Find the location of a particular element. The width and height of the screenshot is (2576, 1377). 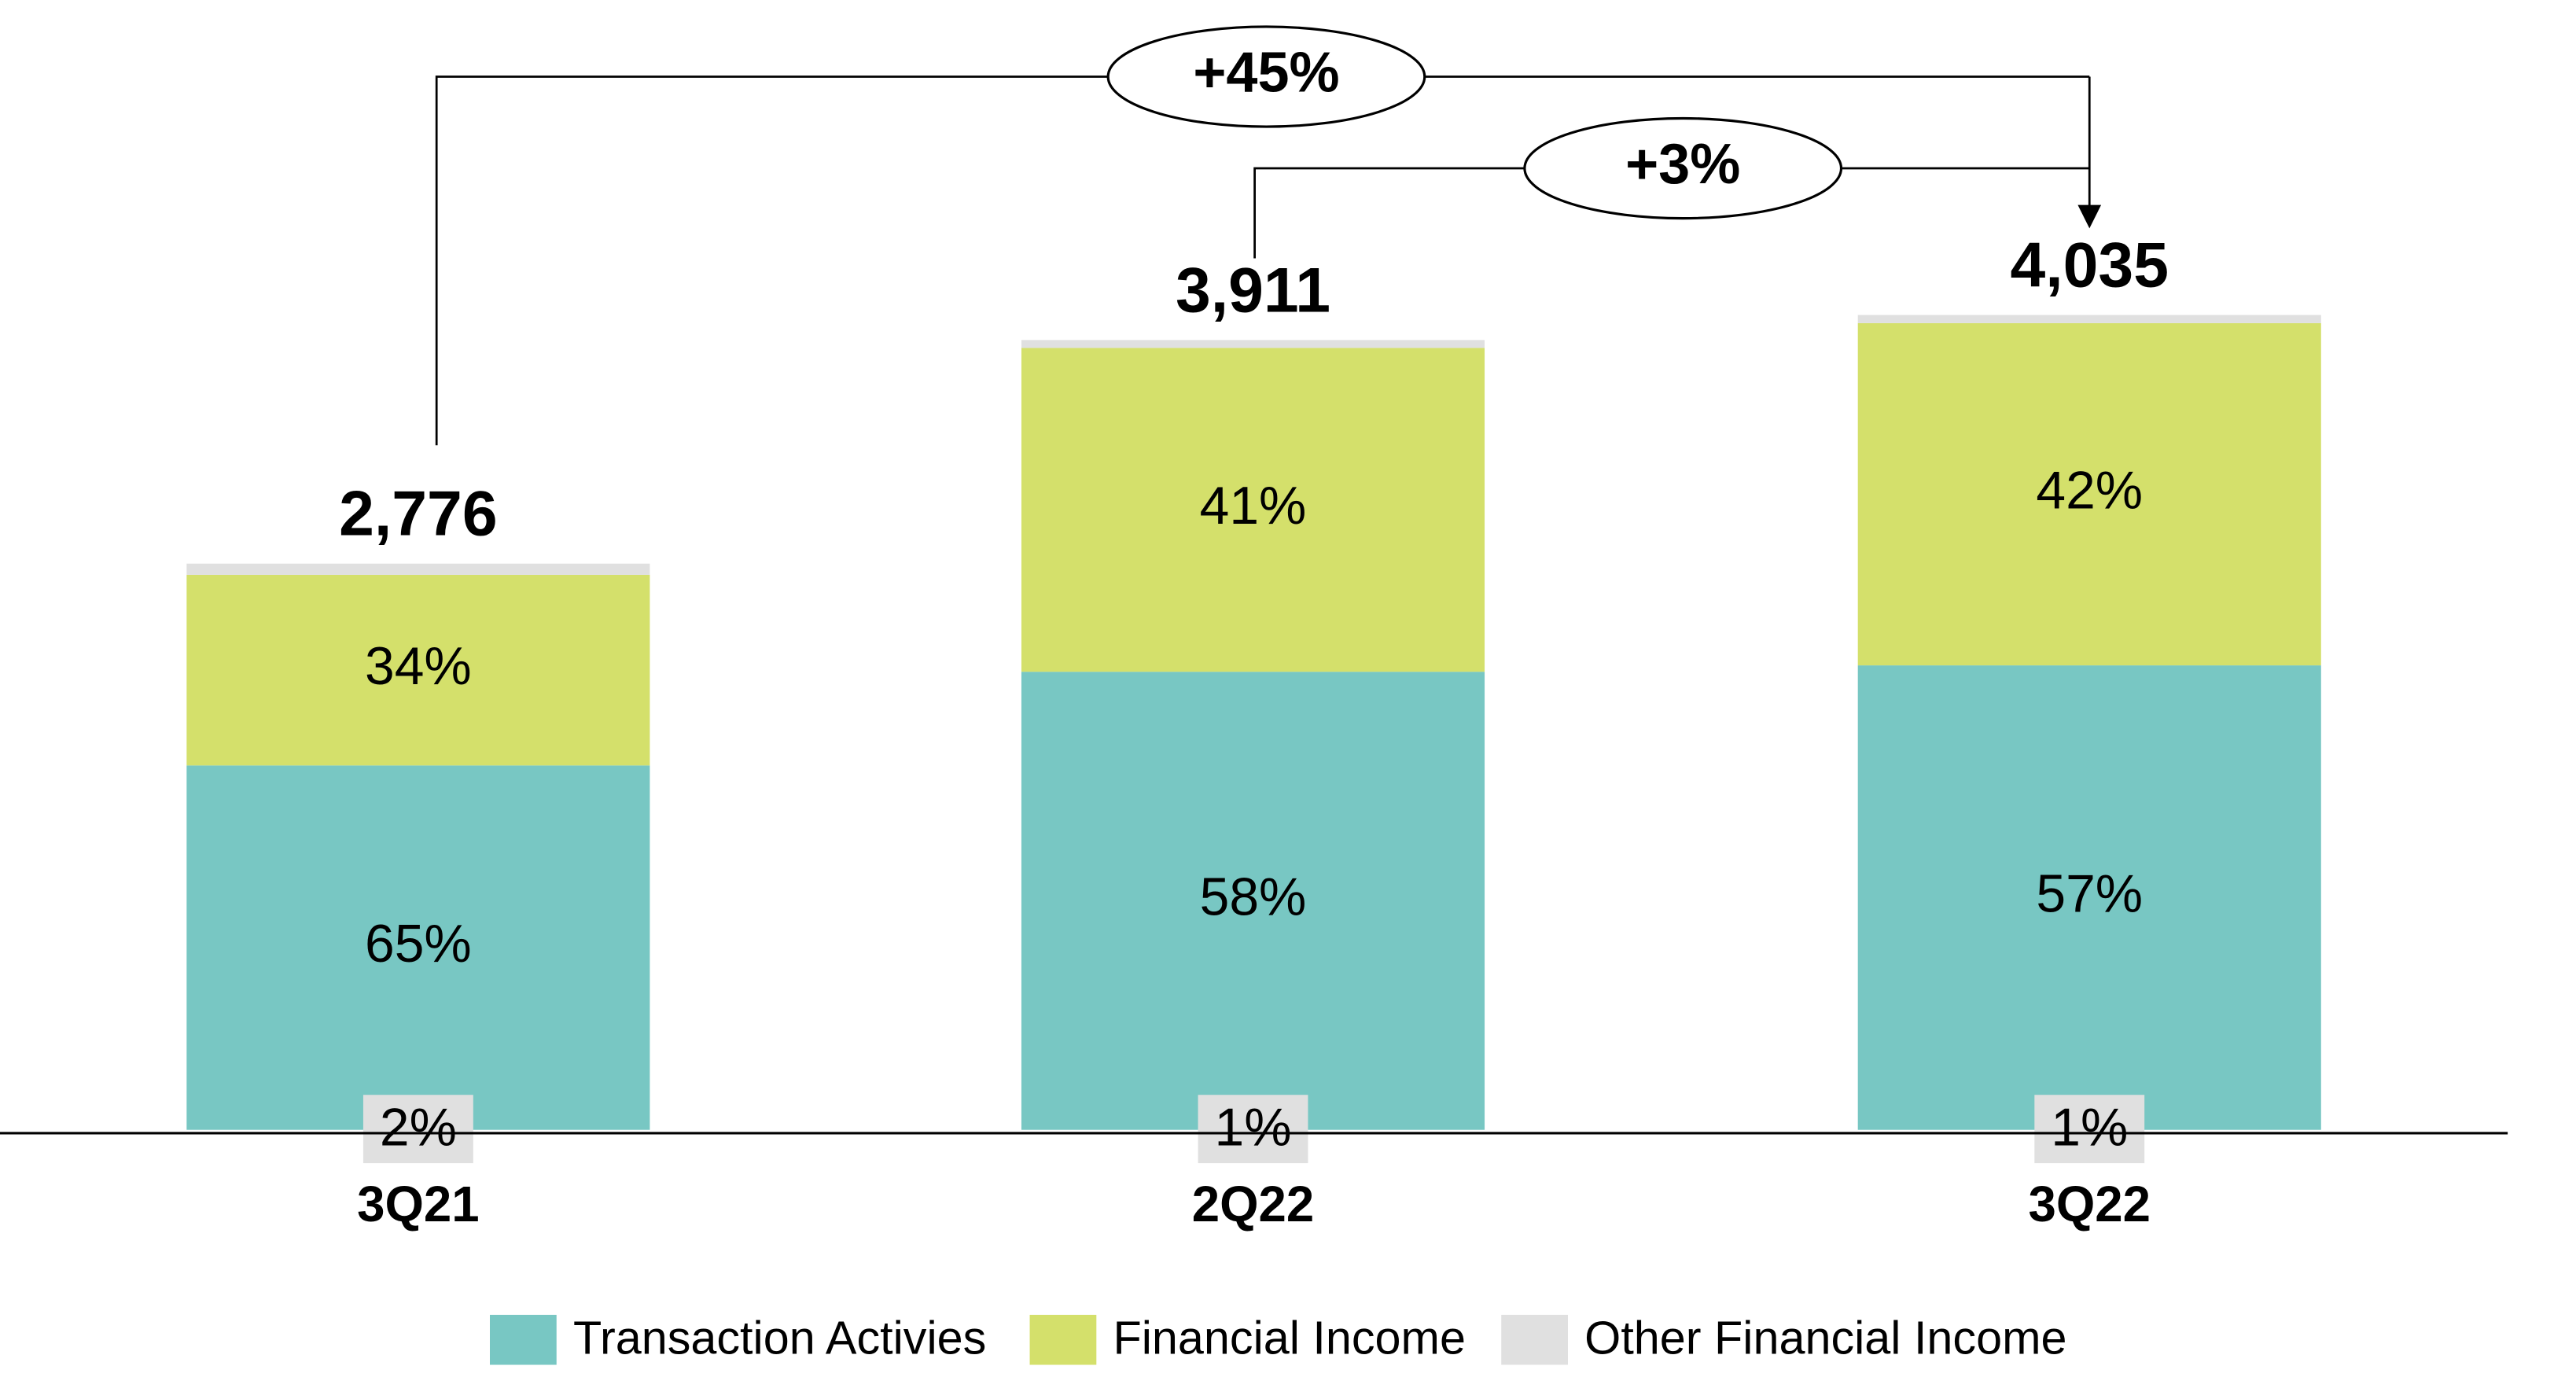

legend-label: Transaction Activies is located at coordinates (779, 1338).